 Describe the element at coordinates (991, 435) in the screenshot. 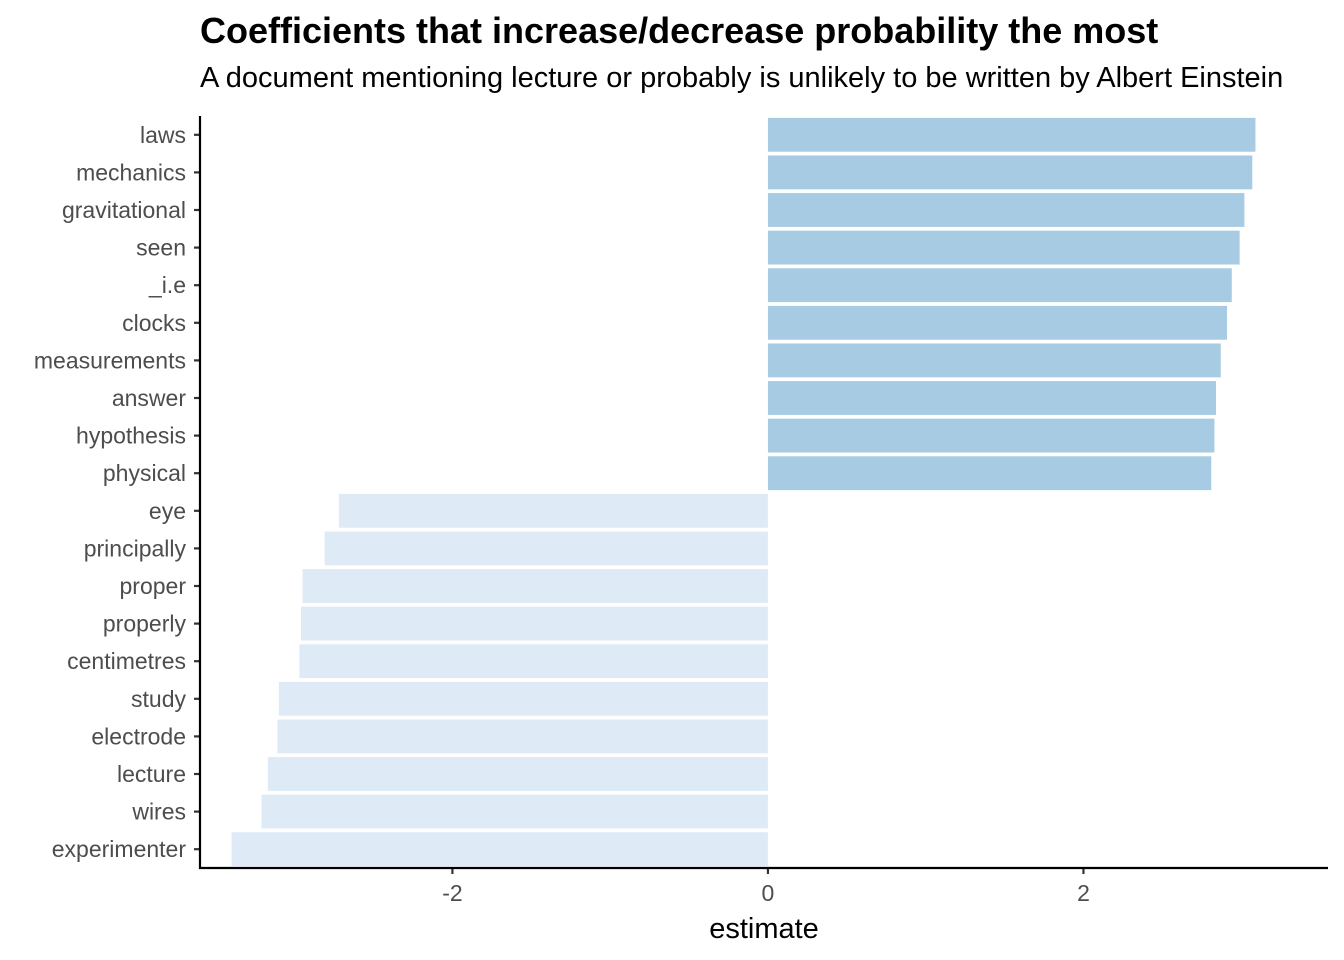

I see `bar-hypothesis` at that location.